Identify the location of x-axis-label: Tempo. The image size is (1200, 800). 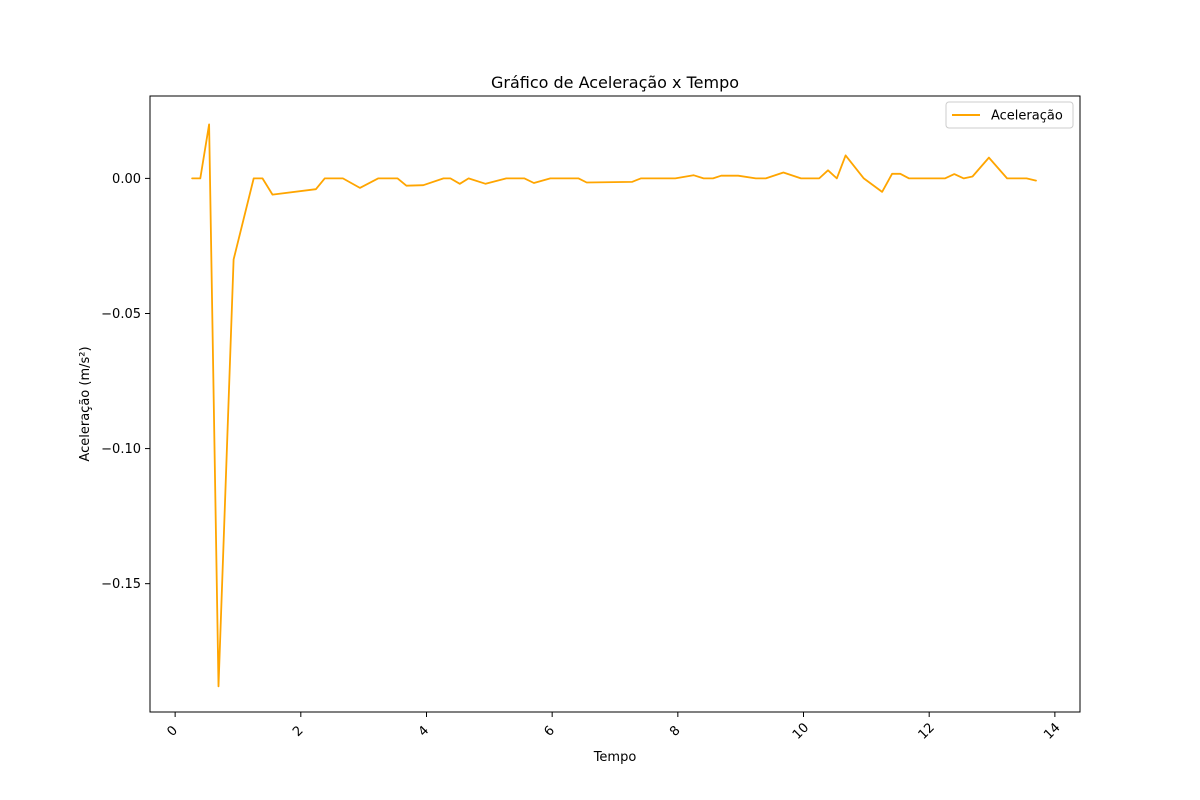
(615, 757).